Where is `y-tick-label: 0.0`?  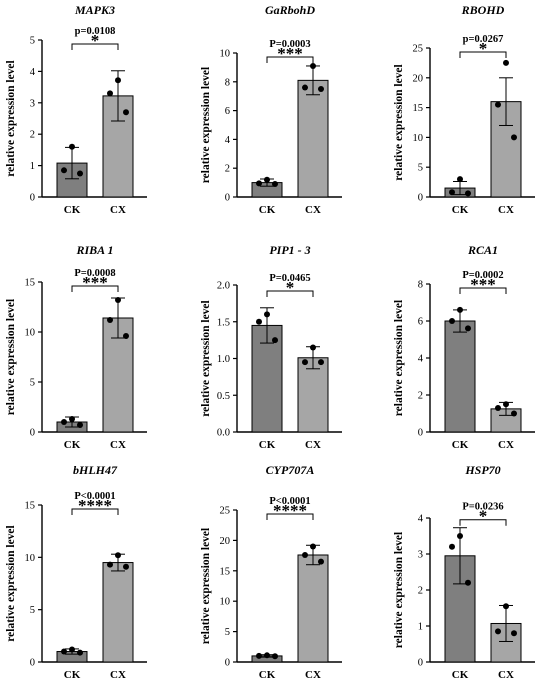 y-tick-label: 0.0 is located at coordinates (223, 433).